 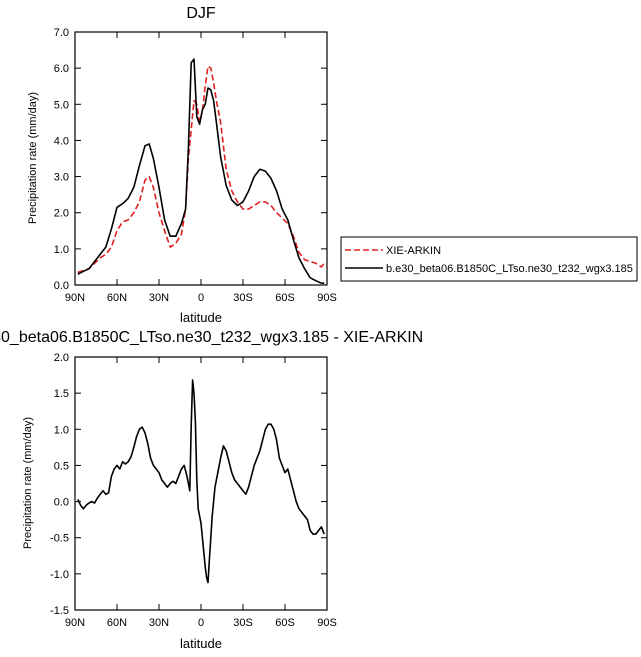 What do you see at coordinates (75, 623) in the screenshot?
I see `bottom-x-tick-label: 90N` at bounding box center [75, 623].